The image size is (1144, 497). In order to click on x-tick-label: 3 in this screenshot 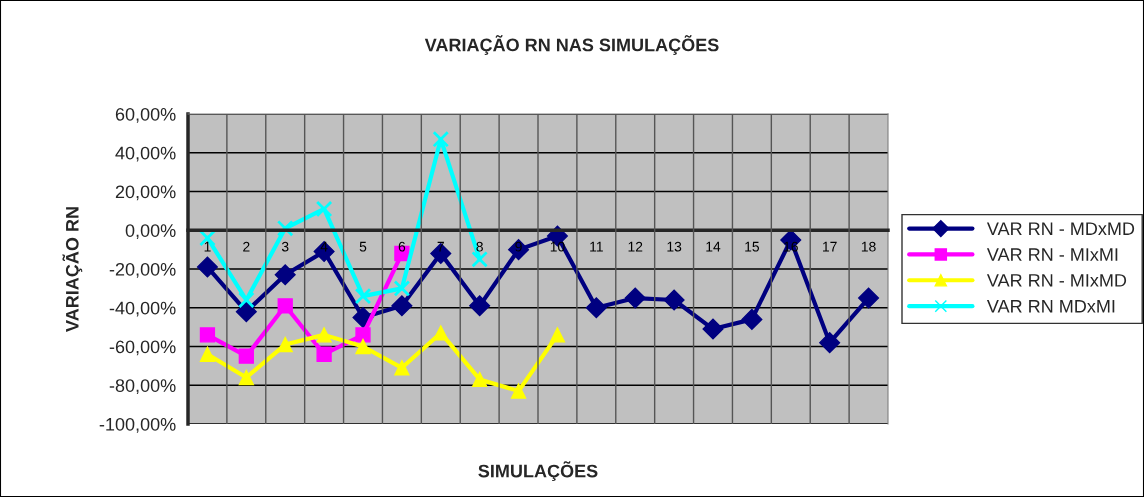, I will do `click(285, 246)`.